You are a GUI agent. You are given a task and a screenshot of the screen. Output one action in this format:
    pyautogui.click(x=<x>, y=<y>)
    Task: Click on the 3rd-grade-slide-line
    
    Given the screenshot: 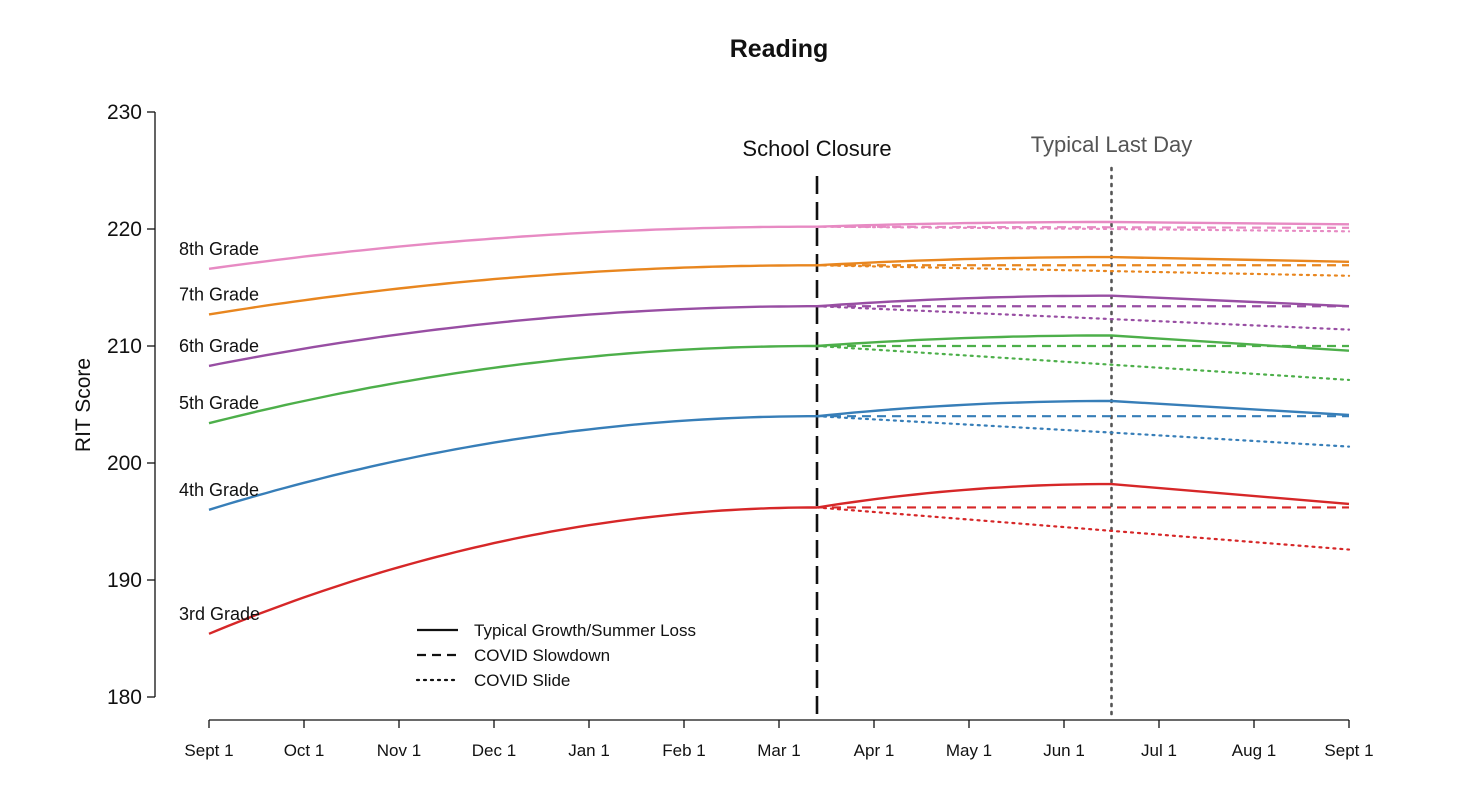 What is the action you would take?
    pyautogui.click(x=1083, y=528)
    